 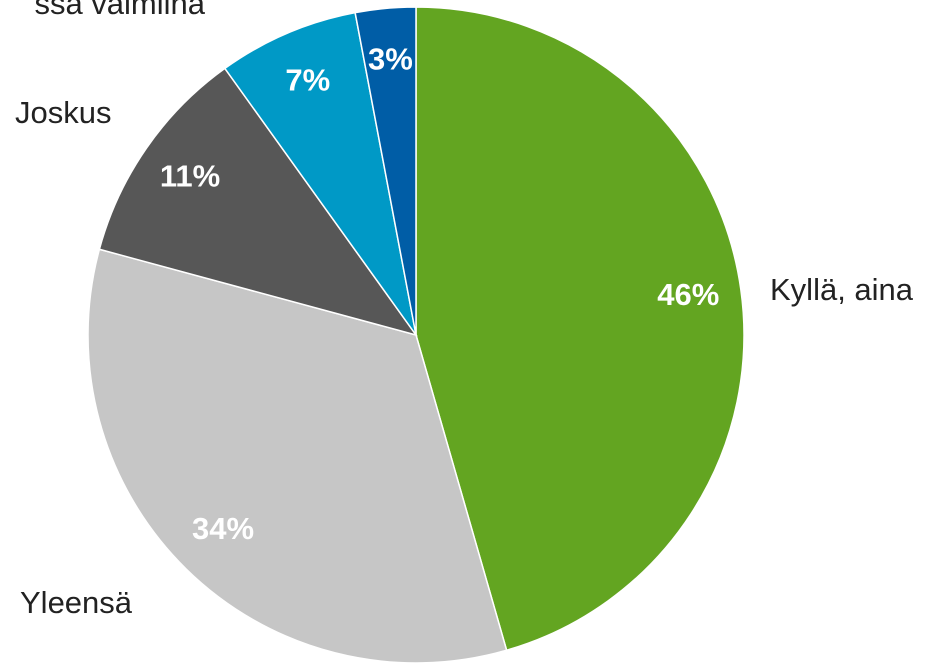 What do you see at coordinates (63, 112) in the screenshot?
I see `category-label: Joskus` at bounding box center [63, 112].